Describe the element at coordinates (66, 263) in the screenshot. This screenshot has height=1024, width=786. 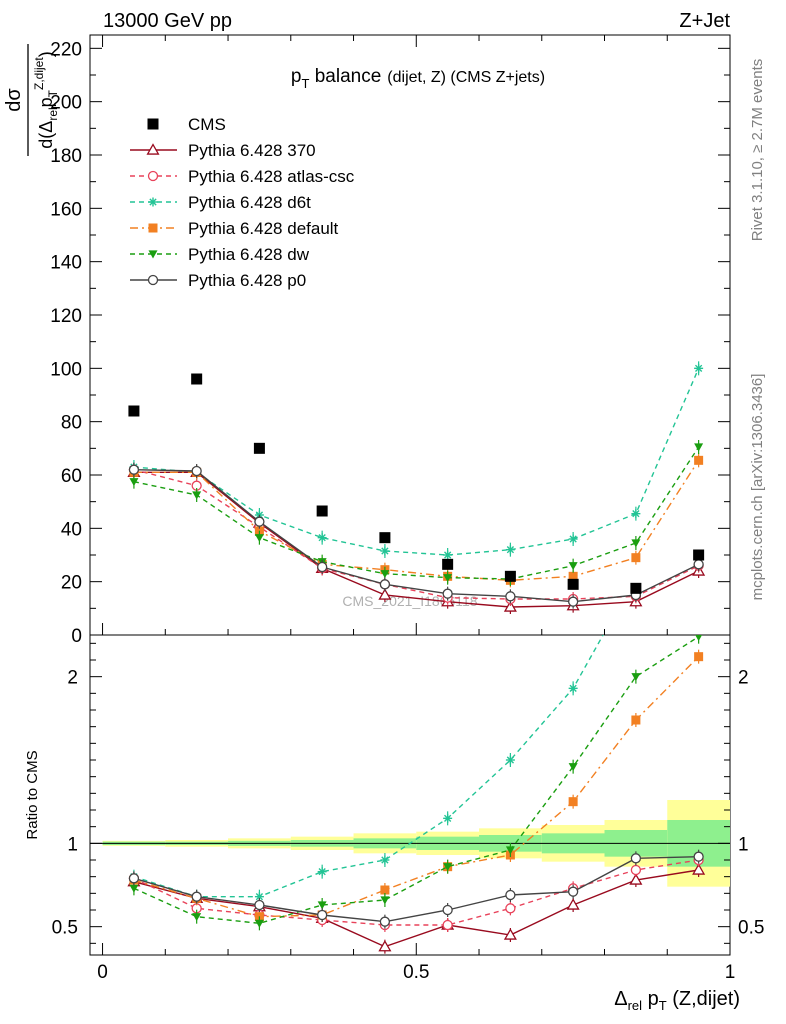
I see `main-y-tick-label: 140` at that location.